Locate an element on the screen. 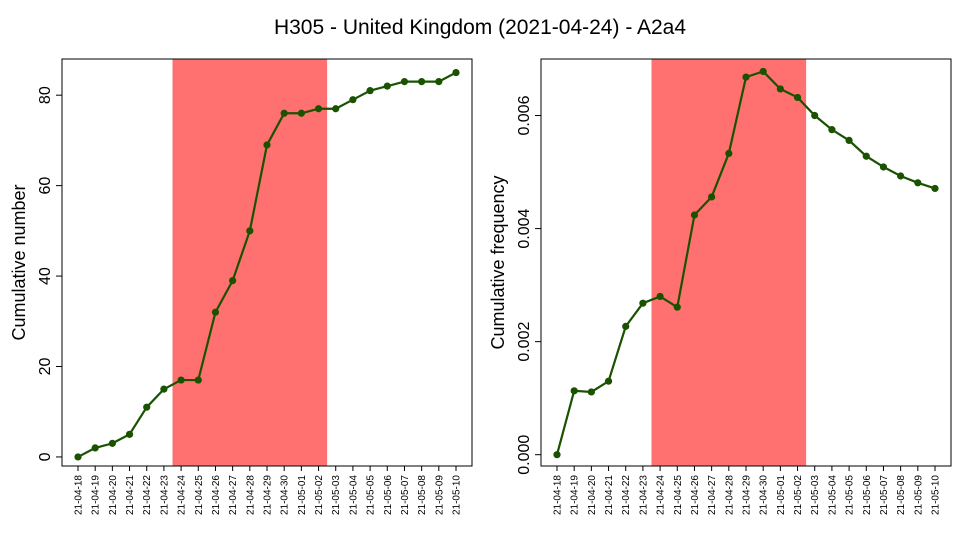 The height and width of the screenshot is (533, 960). x-tick-label: 21-05-07 is located at coordinates (405, 495).